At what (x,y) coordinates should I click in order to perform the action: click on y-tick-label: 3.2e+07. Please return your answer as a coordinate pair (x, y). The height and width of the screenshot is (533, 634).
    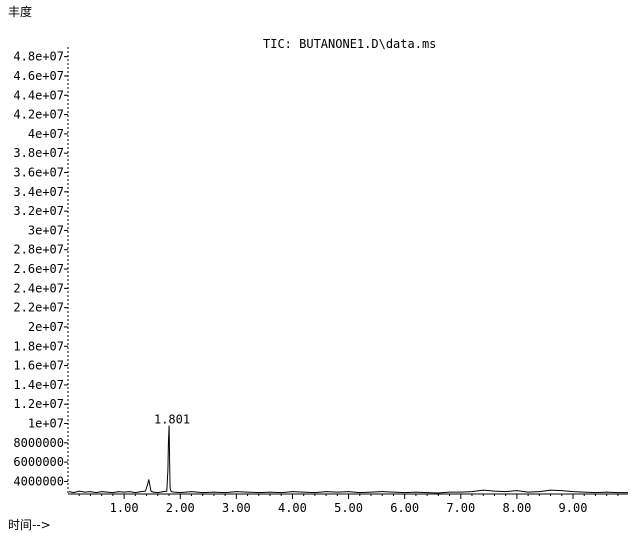
    Looking at the image, I should click on (38, 211).